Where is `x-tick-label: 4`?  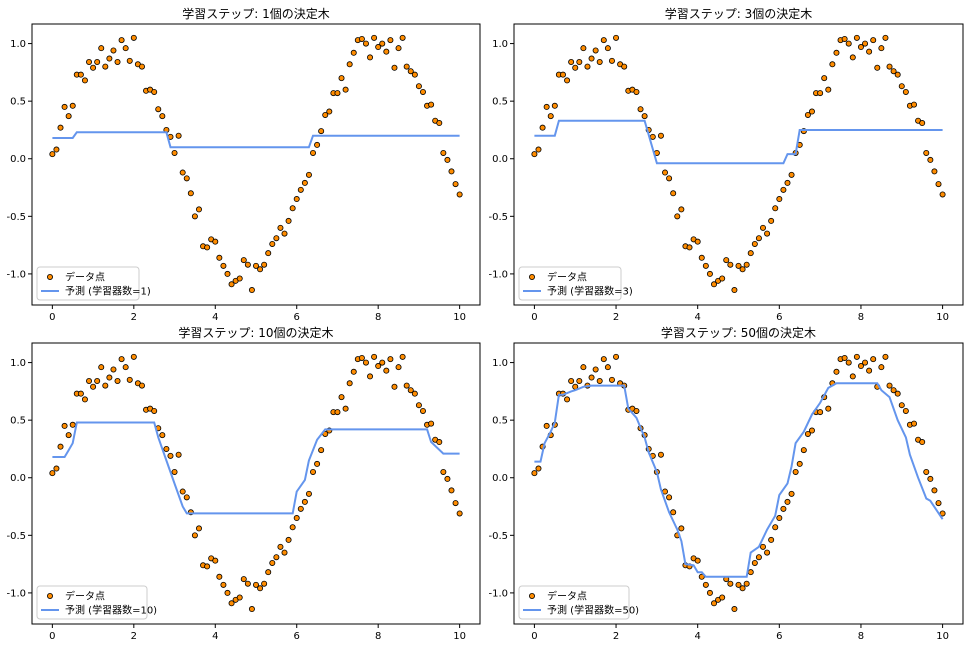 x-tick-label: 4 is located at coordinates (697, 636).